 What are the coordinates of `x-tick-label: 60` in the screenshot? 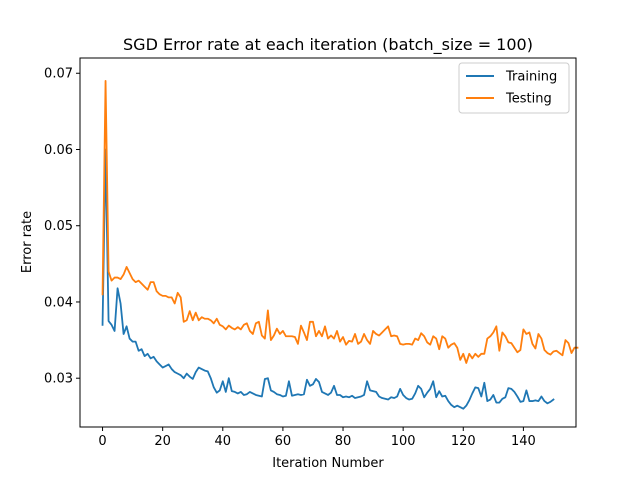 It's located at (283, 441).